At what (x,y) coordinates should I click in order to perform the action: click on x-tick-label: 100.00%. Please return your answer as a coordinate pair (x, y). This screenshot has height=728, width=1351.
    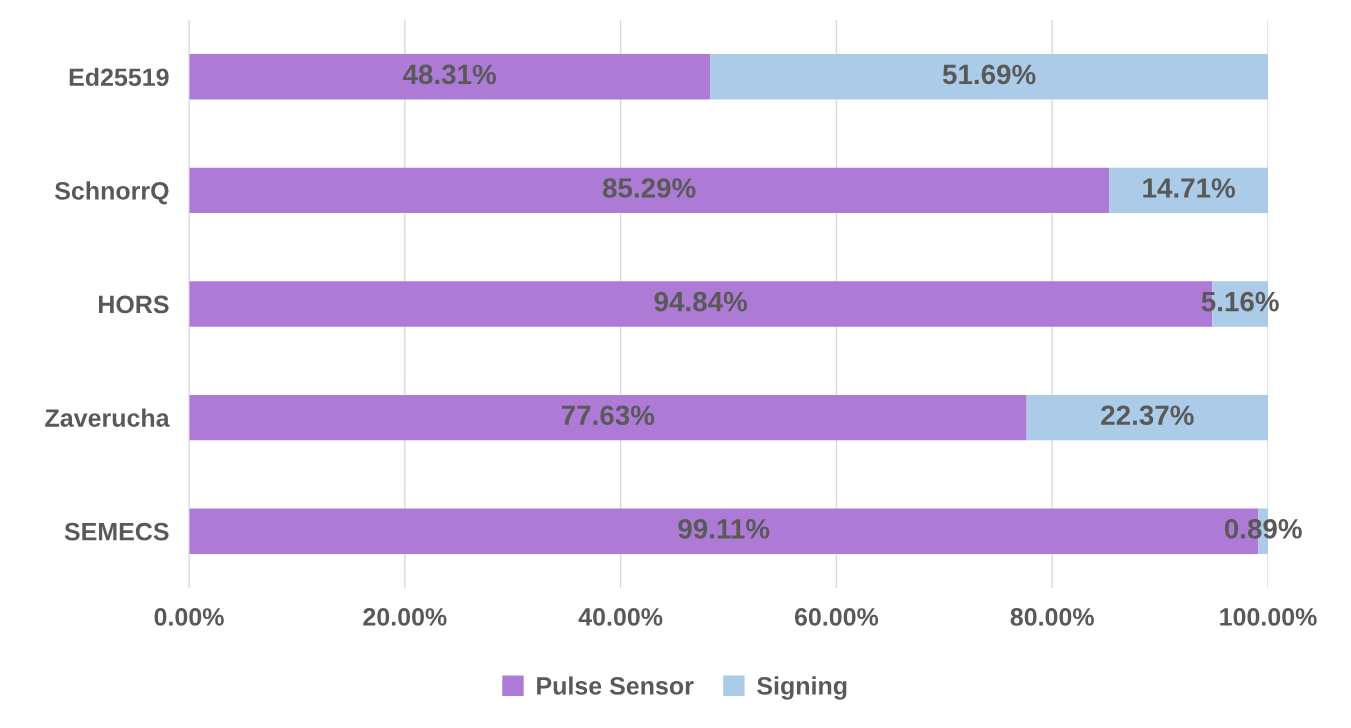
    Looking at the image, I should click on (1268, 617).